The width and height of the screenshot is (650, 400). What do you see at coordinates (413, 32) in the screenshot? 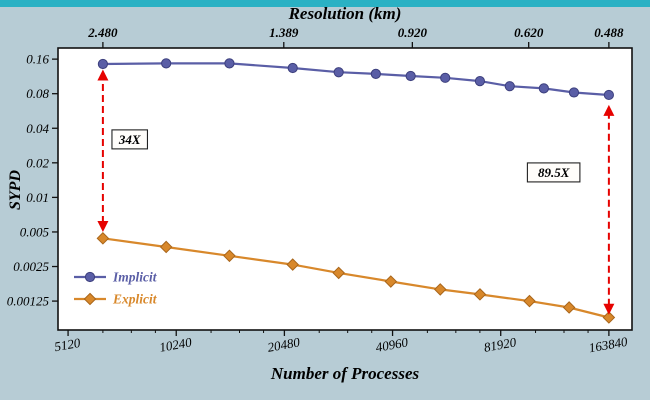
I see `top-tick-label: 0.920` at bounding box center [413, 32].